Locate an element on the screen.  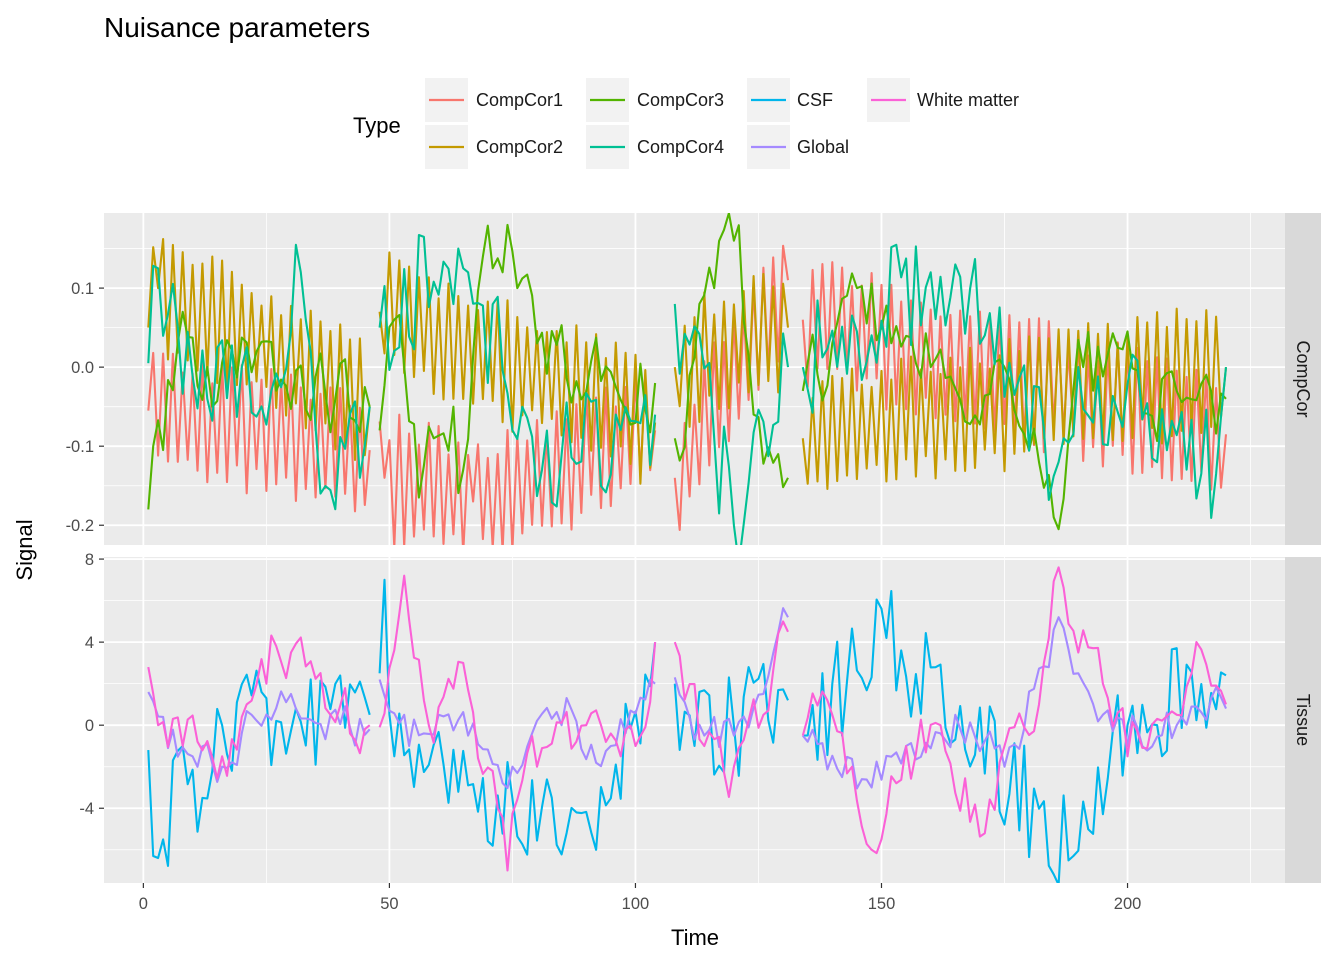
strip-label: Tissue is located at coordinates (1303, 720).